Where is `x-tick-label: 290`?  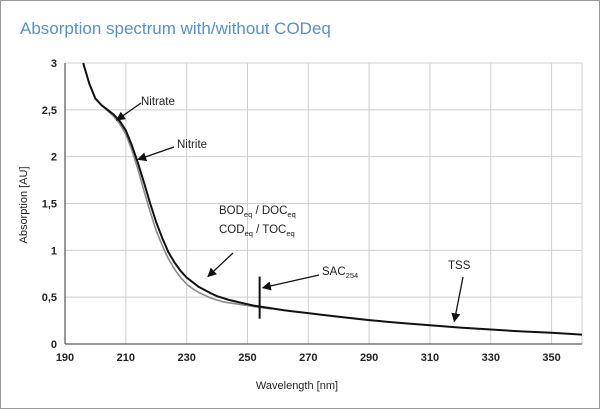
x-tick-label: 290 is located at coordinates (369, 358).